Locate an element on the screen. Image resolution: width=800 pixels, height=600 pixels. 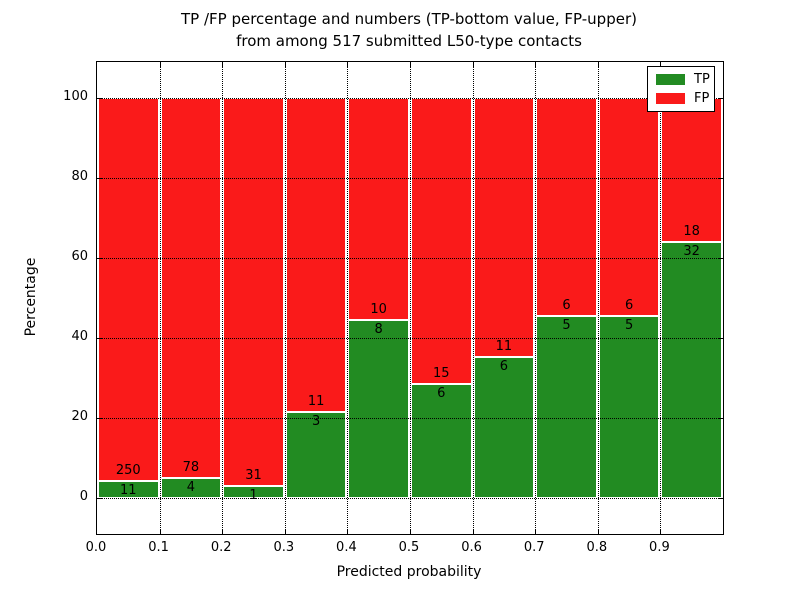
bar-count-label-tp: 32 is located at coordinates (691, 251).